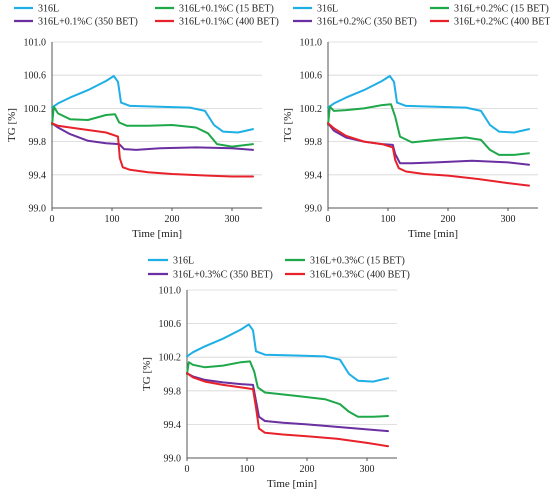 This screenshot has width=550, height=503. Describe the element at coordinates (357, 261) in the screenshot. I see `legend-label: 316L+0.3%C (15 BET)` at that location.